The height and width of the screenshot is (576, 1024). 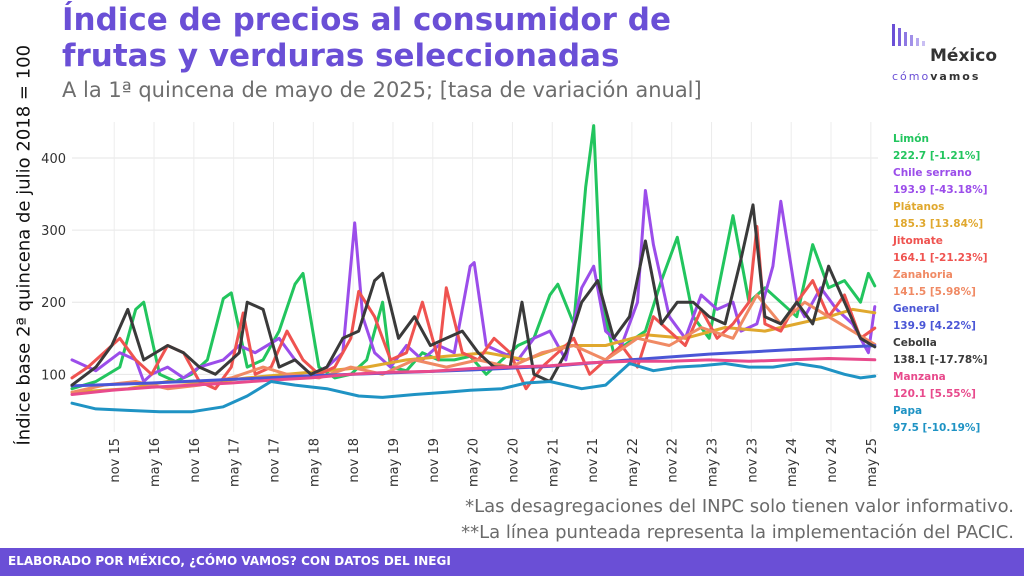 What do you see at coordinates (916, 309) in the screenshot?
I see `legend-series-name: General` at bounding box center [916, 309].